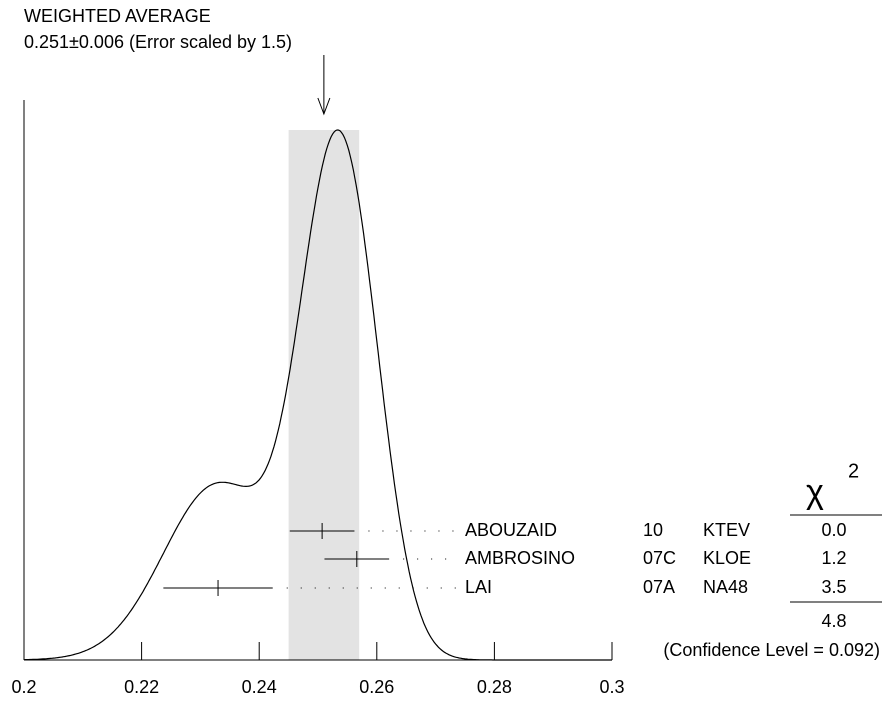  I want to click on experiment: KTEV, so click(726, 530).